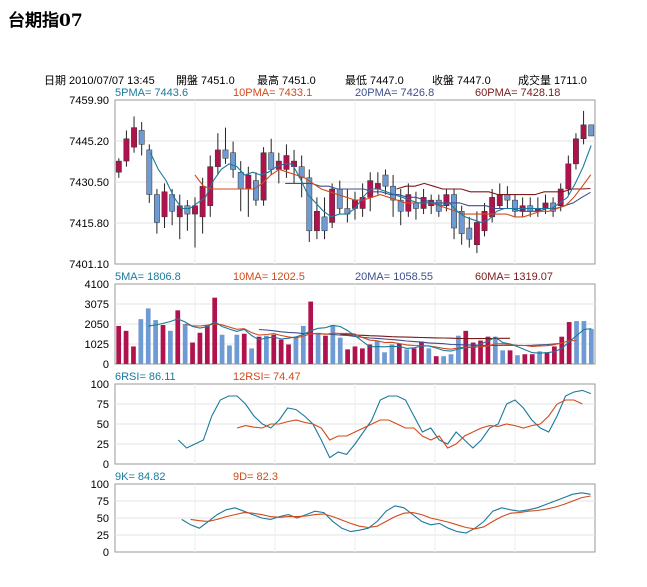  What do you see at coordinates (394, 277) in the screenshot?
I see `legend-entry: 20MA= 1058.55` at bounding box center [394, 277].